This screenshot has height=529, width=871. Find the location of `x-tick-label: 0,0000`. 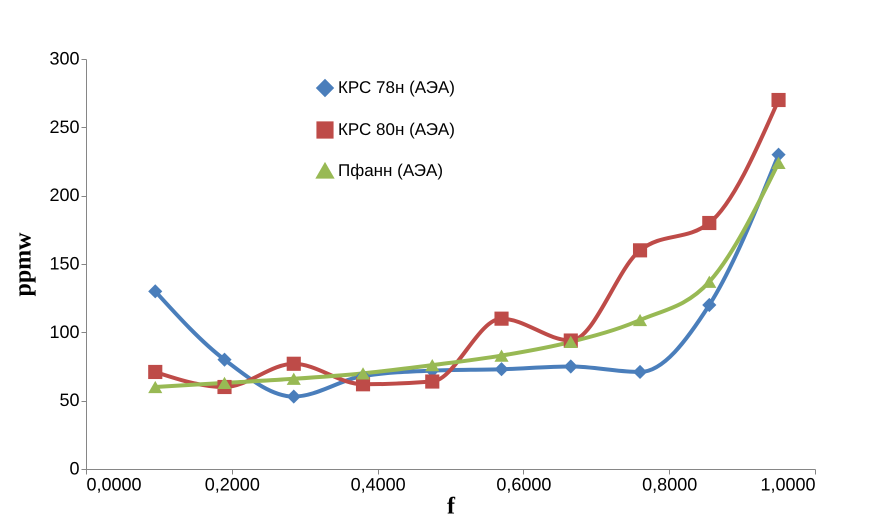

x-tick-label: 0,0000 is located at coordinates (114, 484).